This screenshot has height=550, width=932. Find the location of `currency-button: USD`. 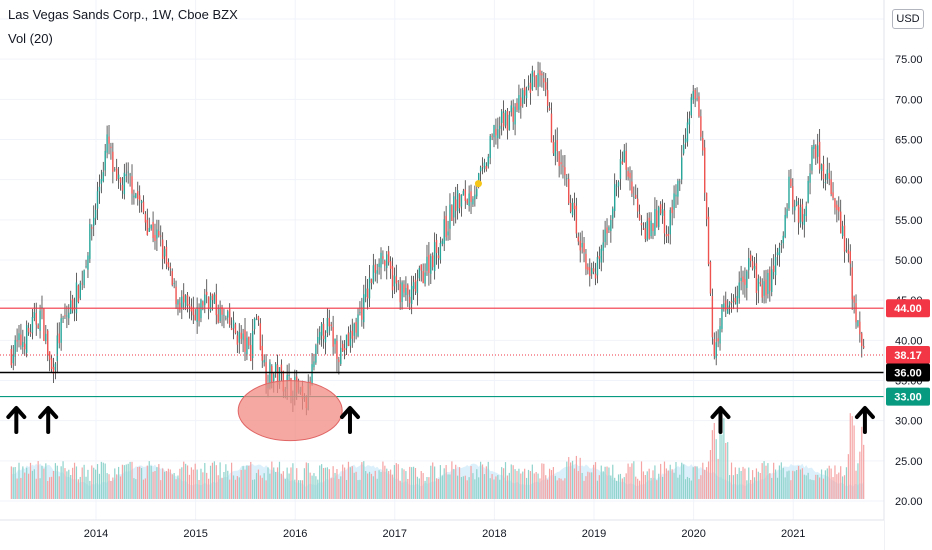

currency-button: USD is located at coordinates (908, 19).